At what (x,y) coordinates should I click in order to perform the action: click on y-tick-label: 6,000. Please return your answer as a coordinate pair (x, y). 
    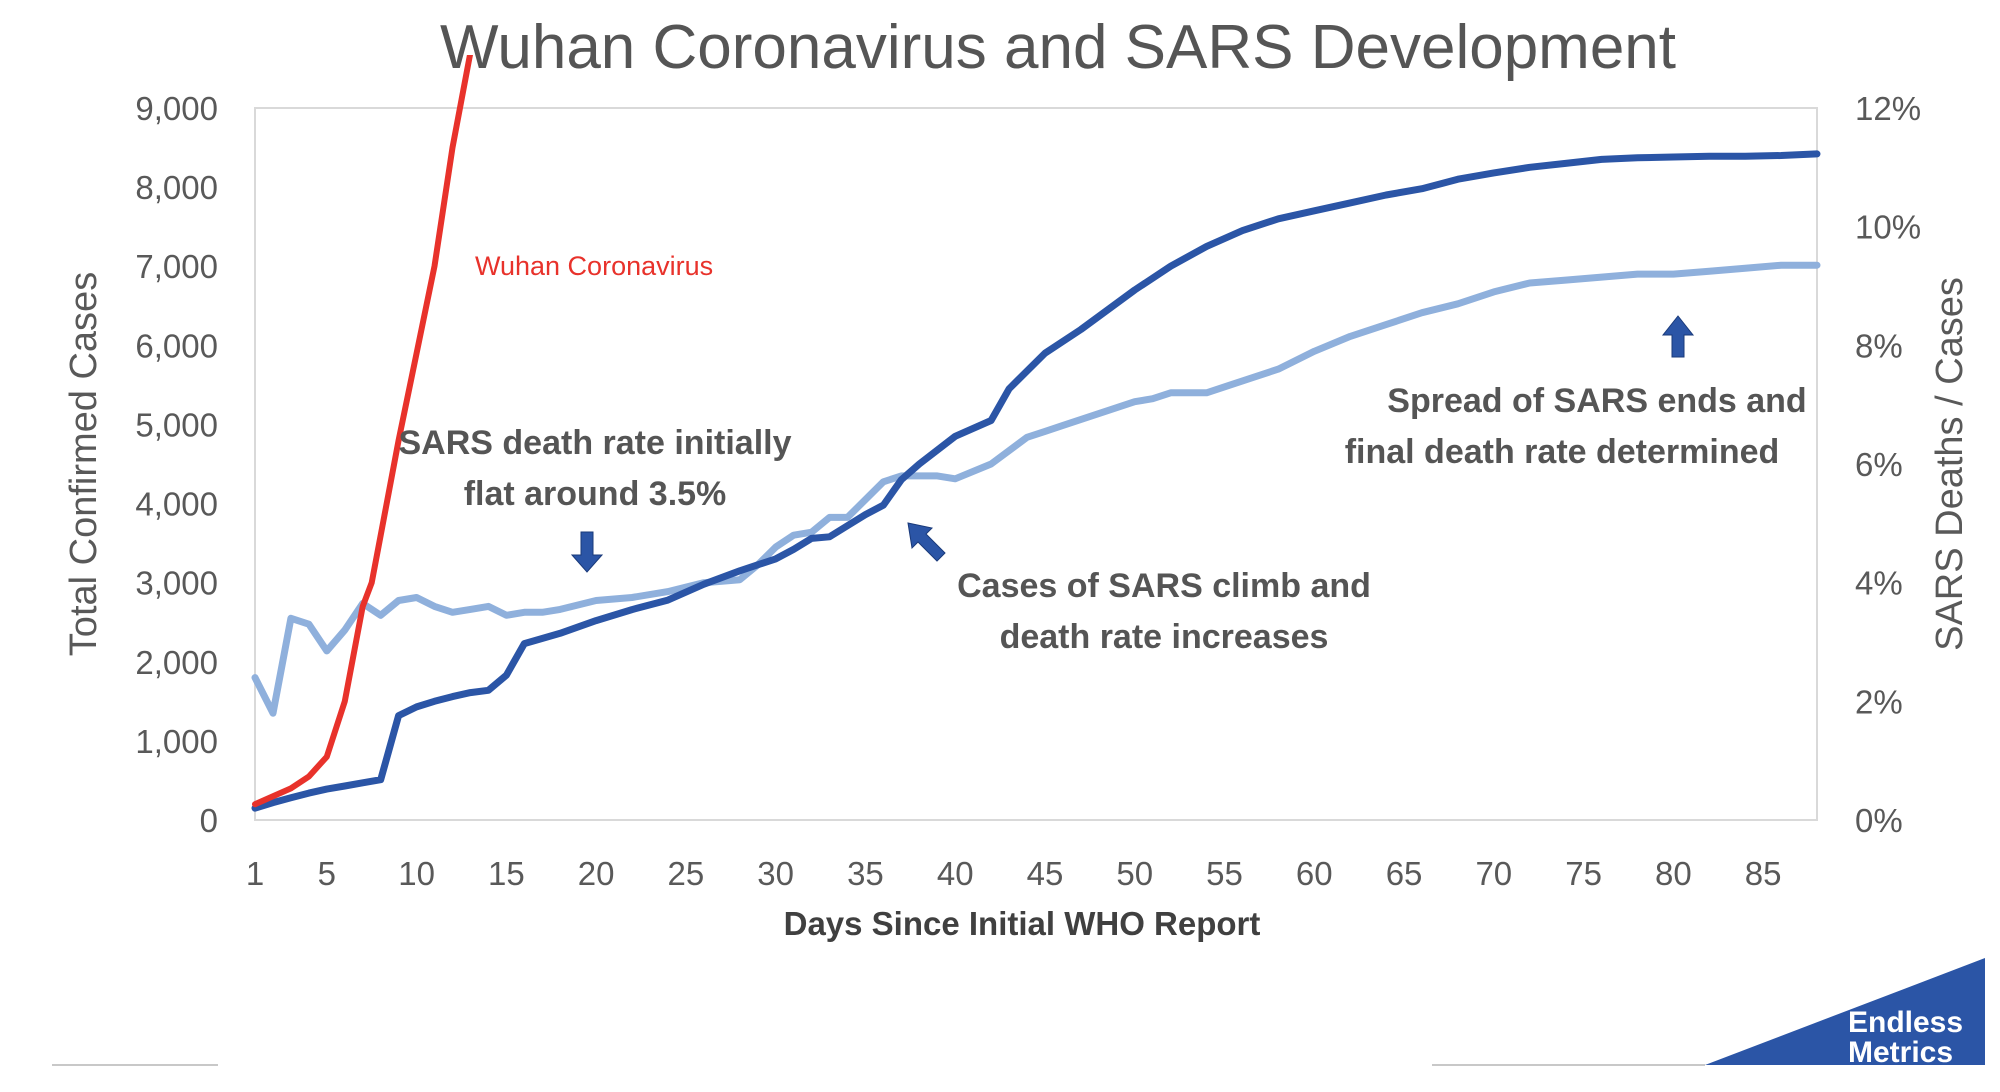
    Looking at the image, I should click on (176, 345).